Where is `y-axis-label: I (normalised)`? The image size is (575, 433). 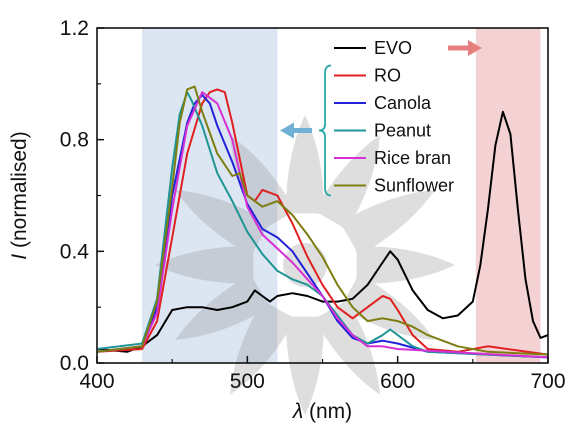 y-axis-label: I (normalised) is located at coordinates (19, 195).